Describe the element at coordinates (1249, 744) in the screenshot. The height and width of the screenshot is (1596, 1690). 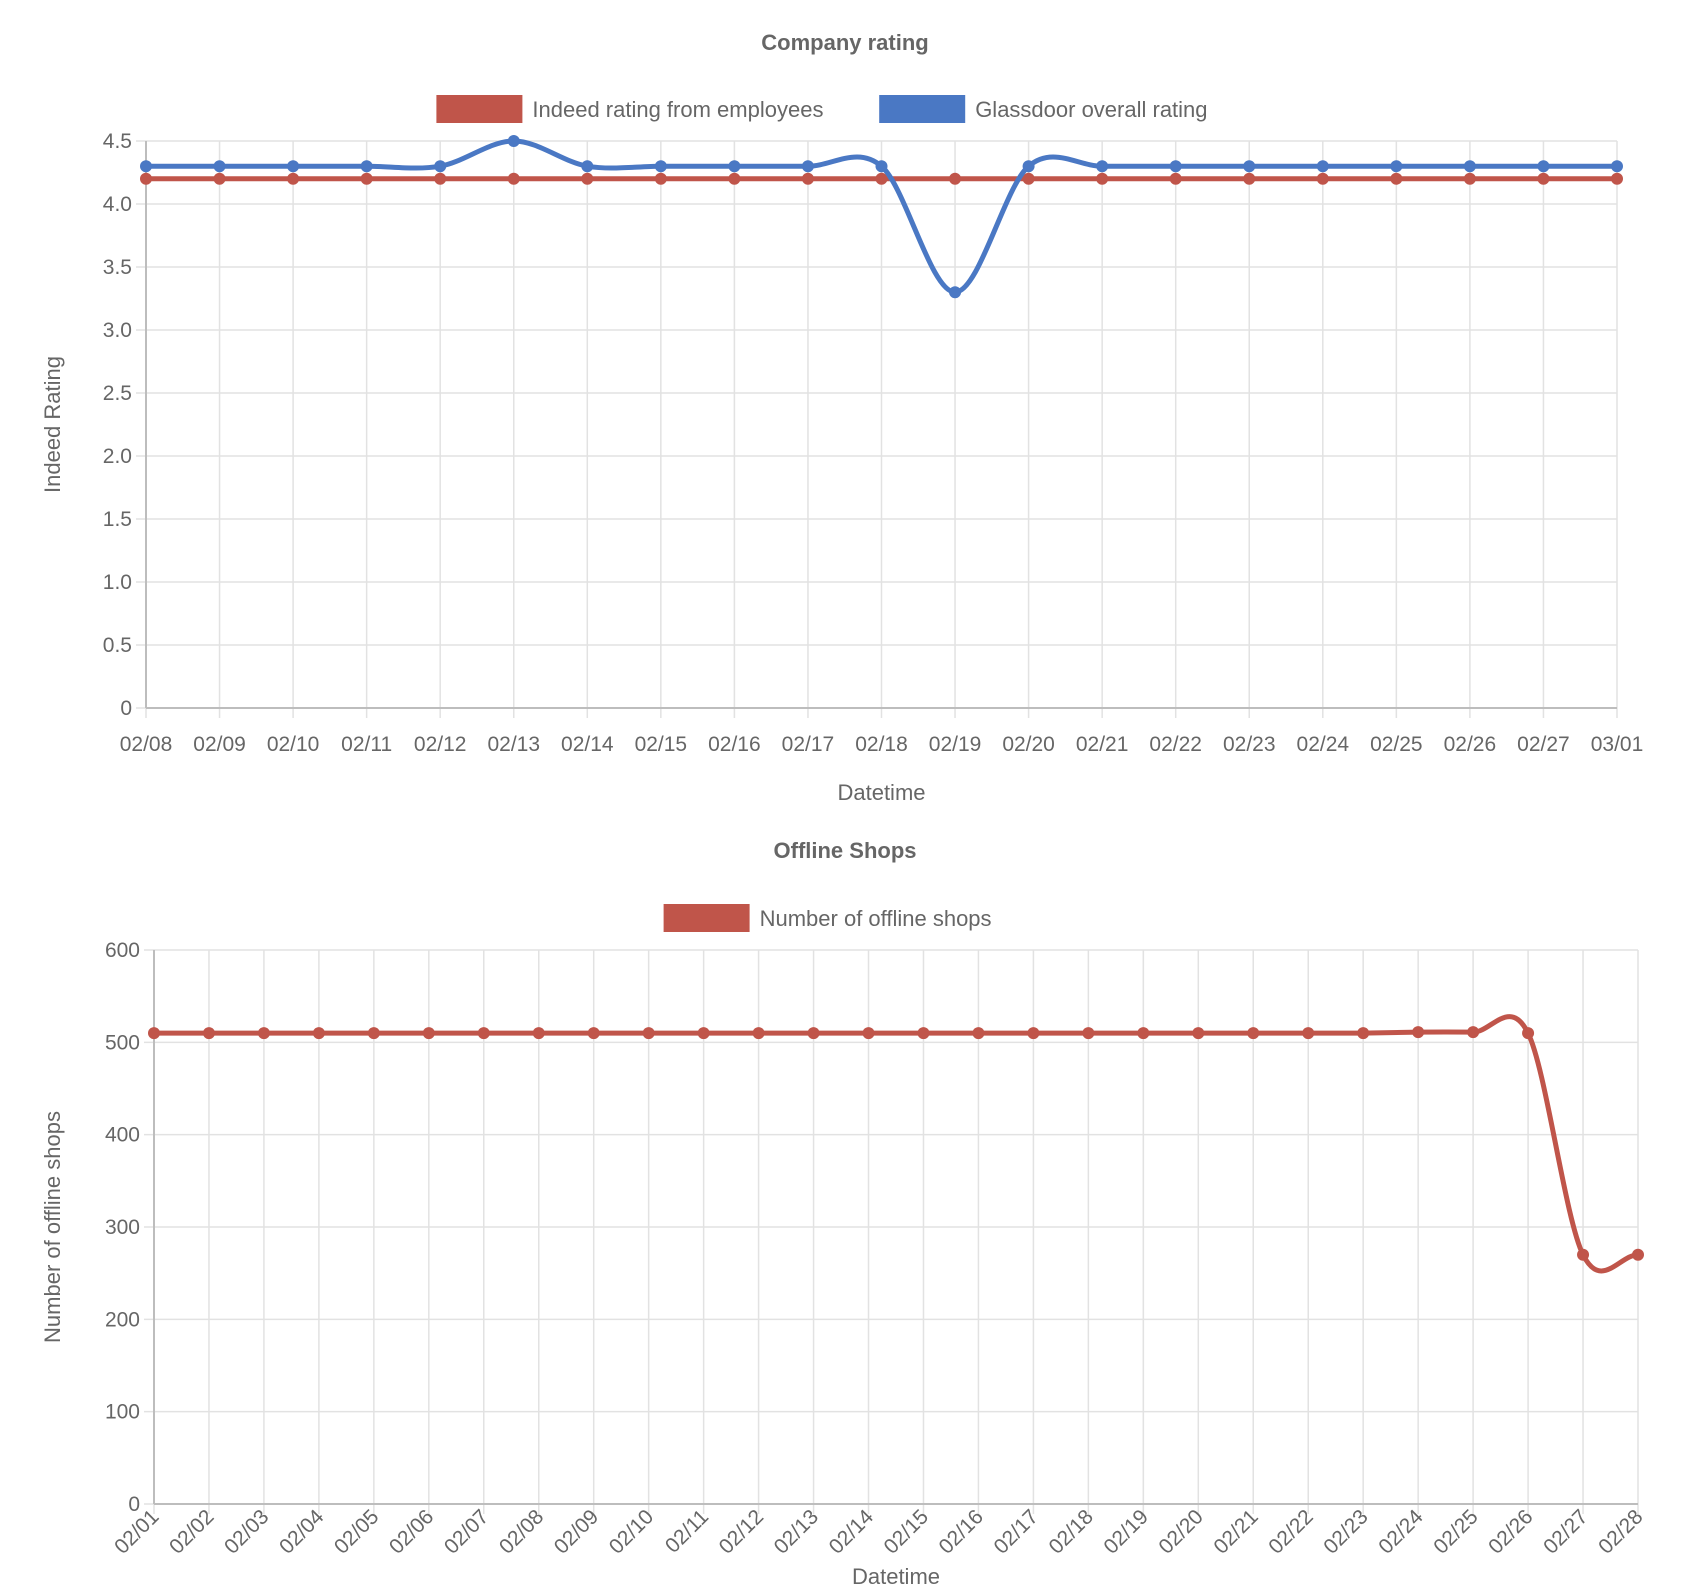
I see `x-tick-label: 02/23` at that location.